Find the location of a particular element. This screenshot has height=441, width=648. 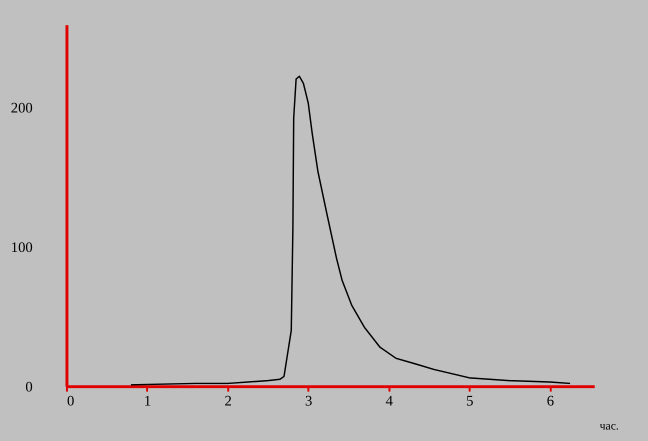

x-tick-label: 0 is located at coordinates (70, 401).